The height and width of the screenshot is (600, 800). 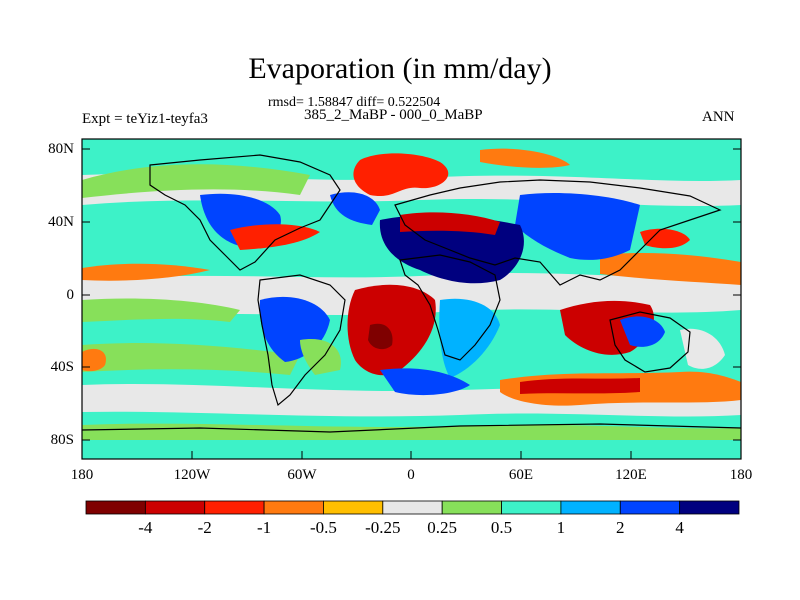 I want to click on colorbar-label: 0.5, so click(x=501, y=527).